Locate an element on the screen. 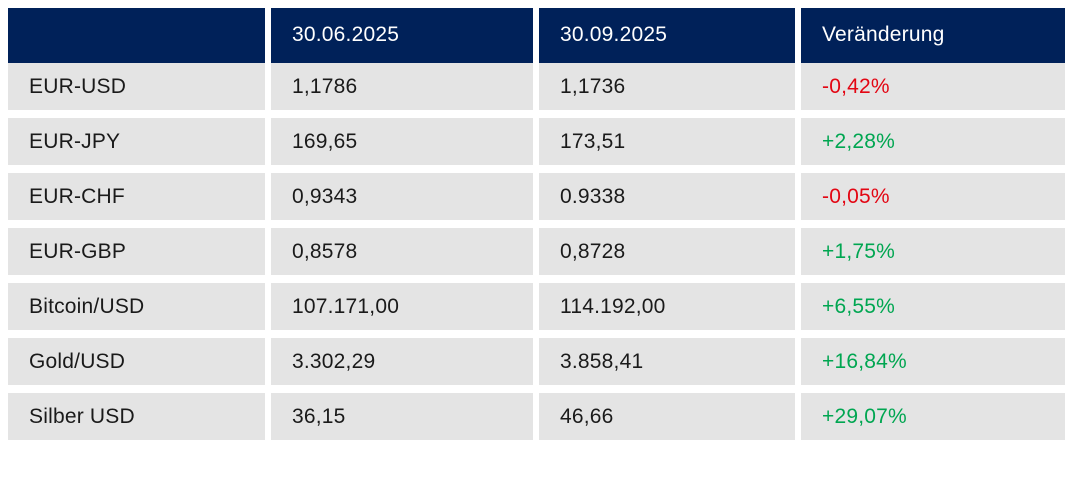 This screenshot has height=484, width=1073. row-change: +2,28% is located at coordinates (933, 141).